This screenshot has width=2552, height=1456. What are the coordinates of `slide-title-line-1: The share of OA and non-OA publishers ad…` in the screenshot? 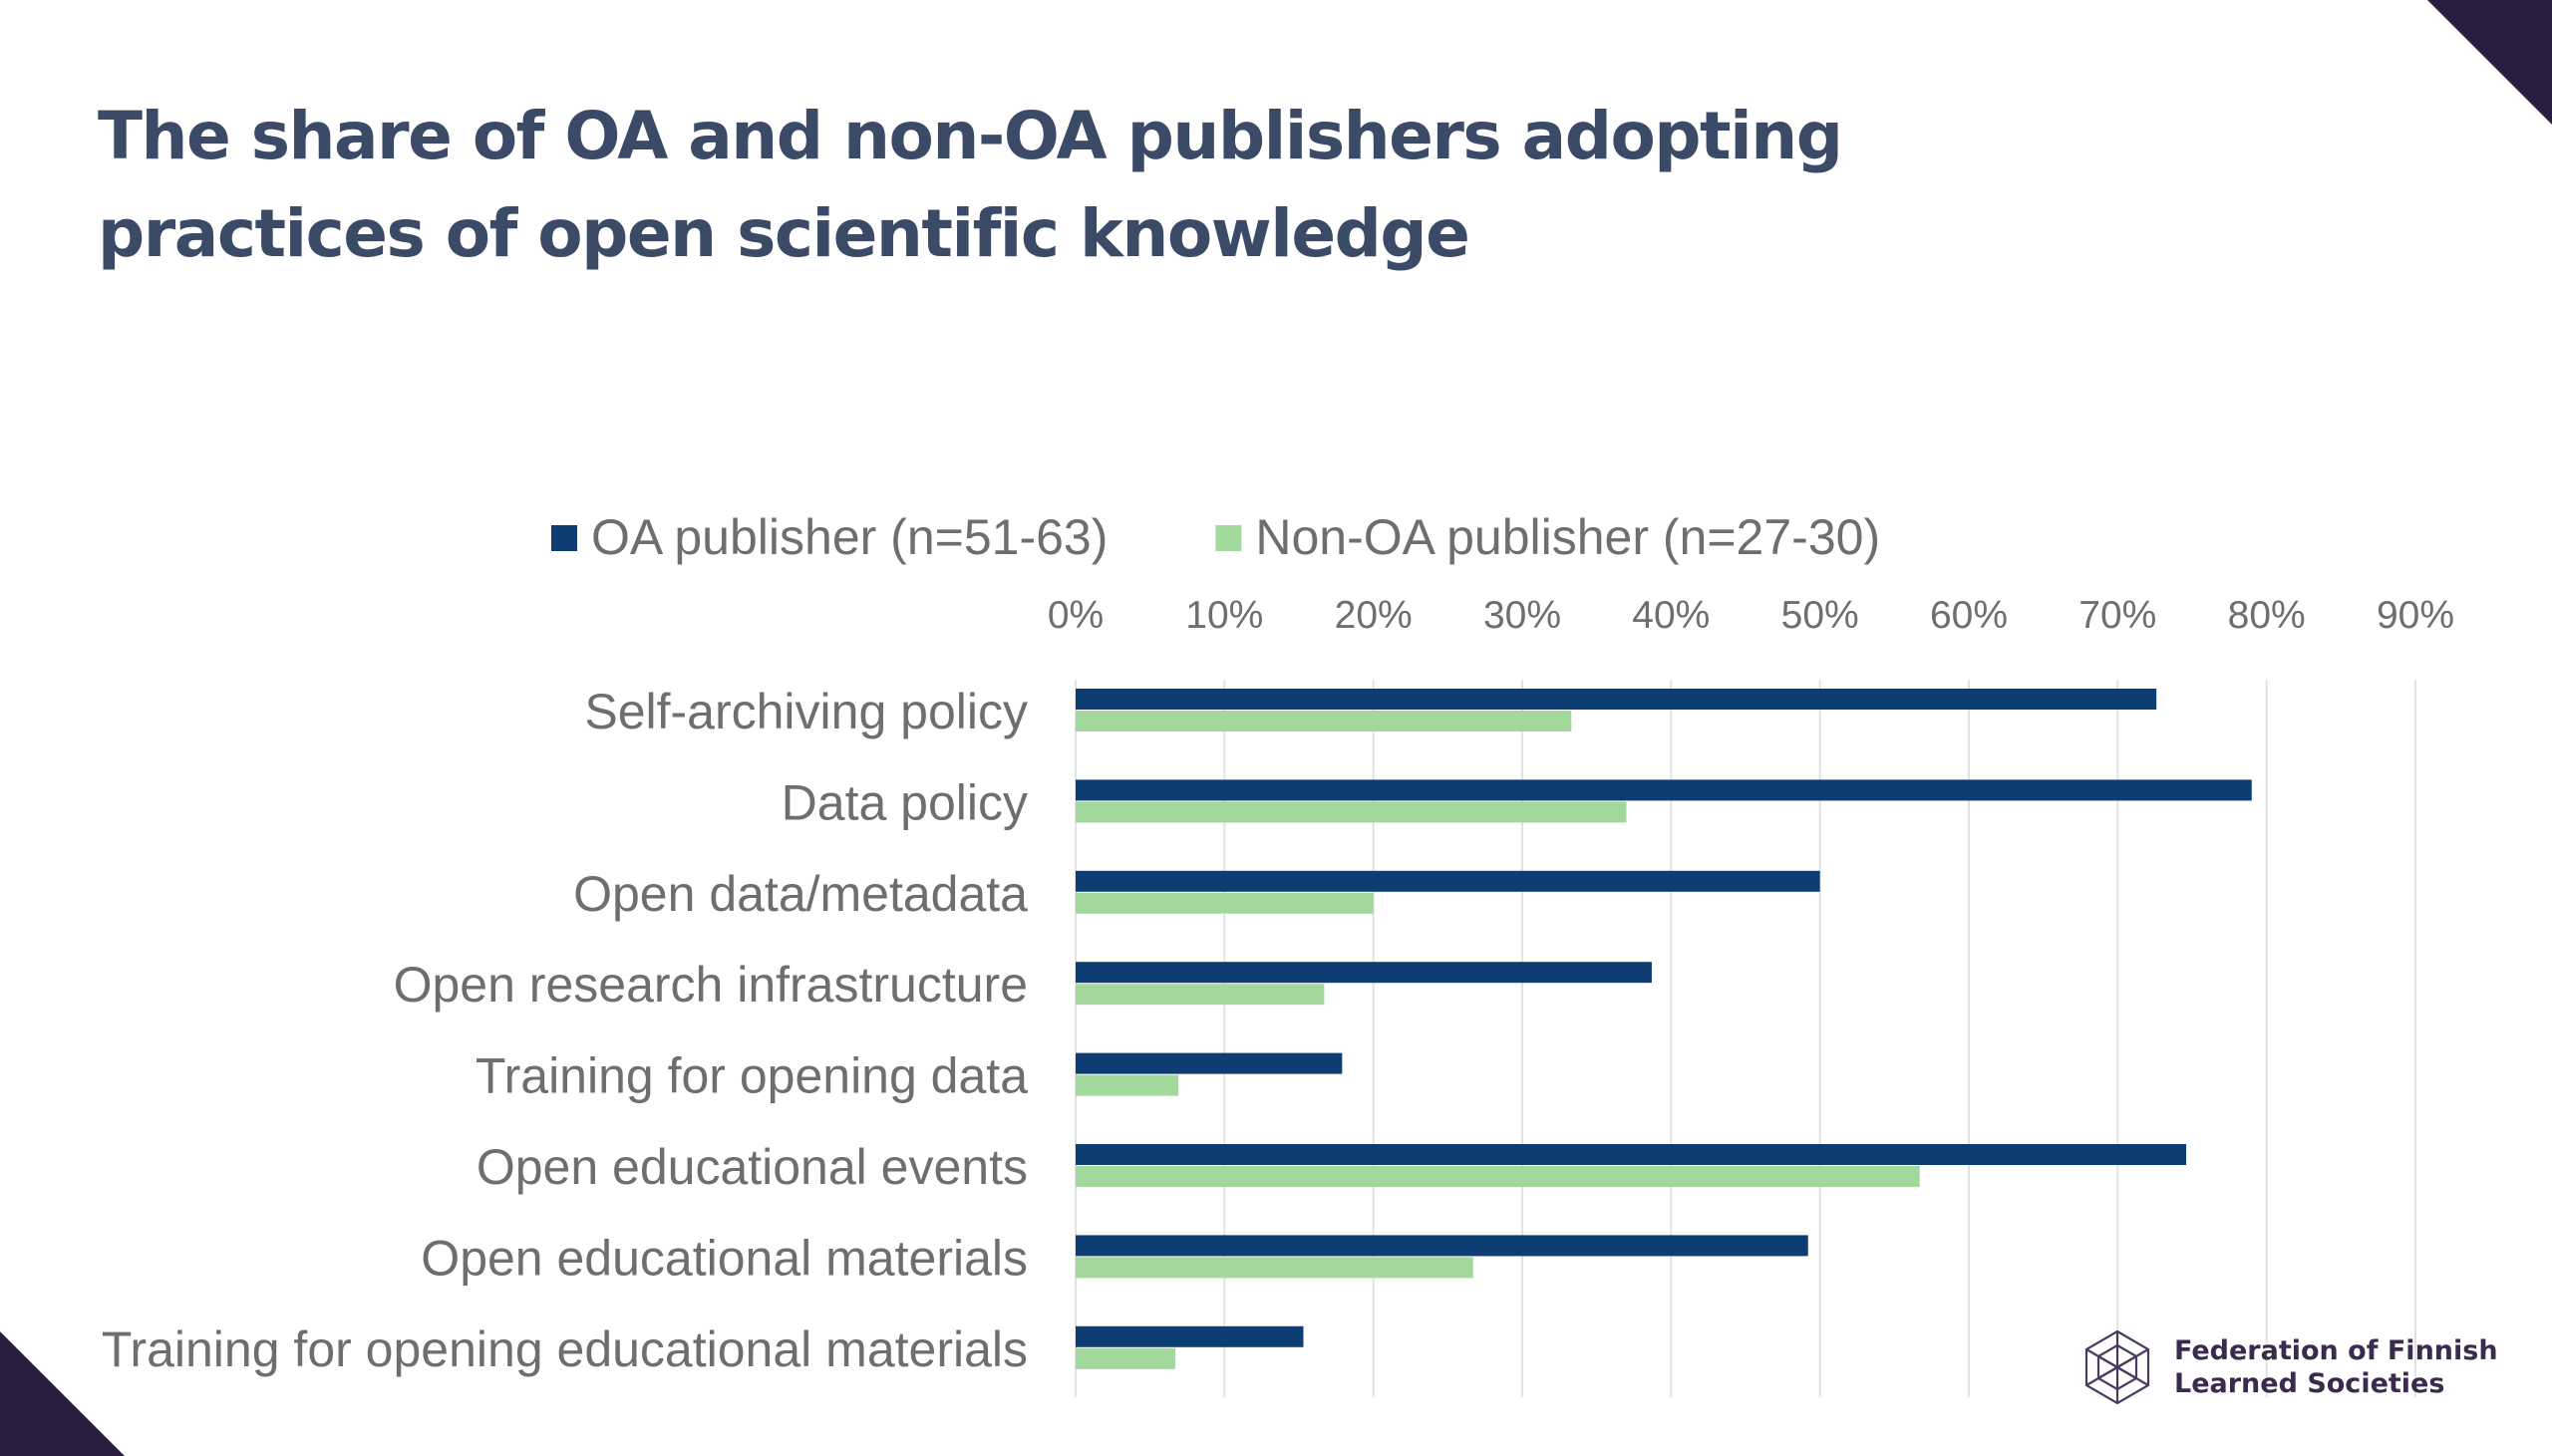 It's located at (970, 136).